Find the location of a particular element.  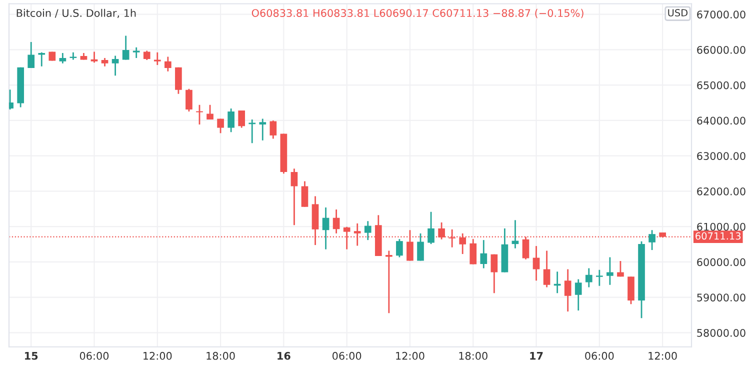

annotation: USD is located at coordinates (678, 12).